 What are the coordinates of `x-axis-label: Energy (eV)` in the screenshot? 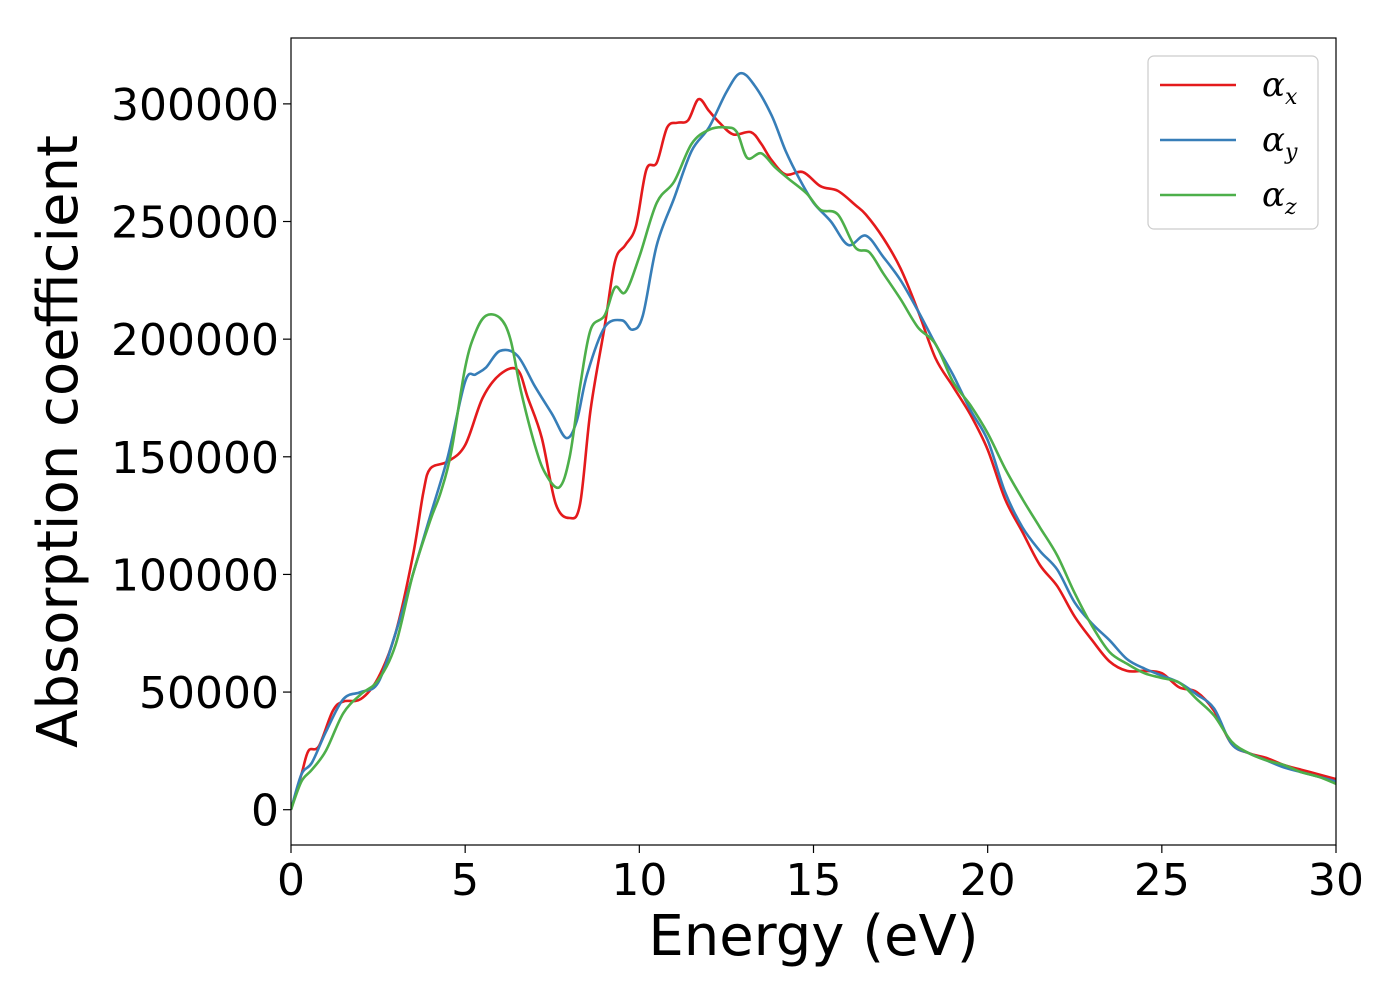 It's located at (813, 936).